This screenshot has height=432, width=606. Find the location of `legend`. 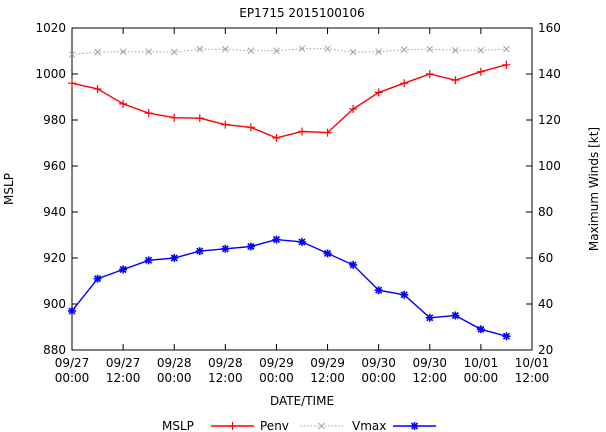

legend is located at coordinates (323, 426).